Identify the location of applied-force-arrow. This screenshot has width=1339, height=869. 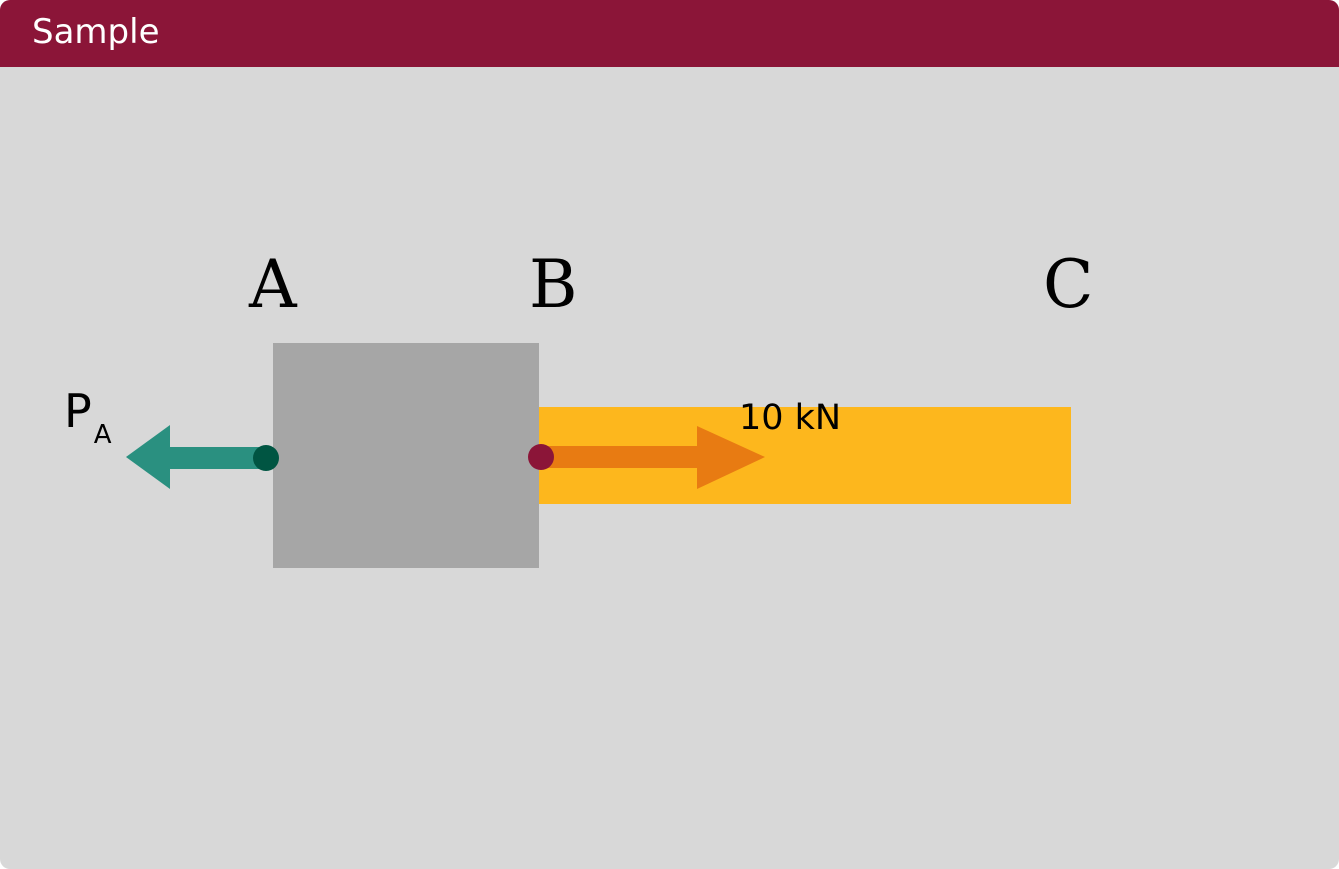
(653, 457).